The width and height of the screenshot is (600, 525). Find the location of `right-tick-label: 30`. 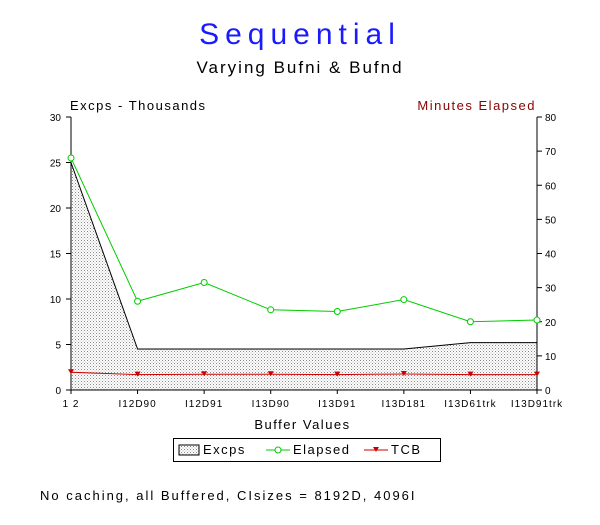

right-tick-label: 30 is located at coordinates (551, 289).